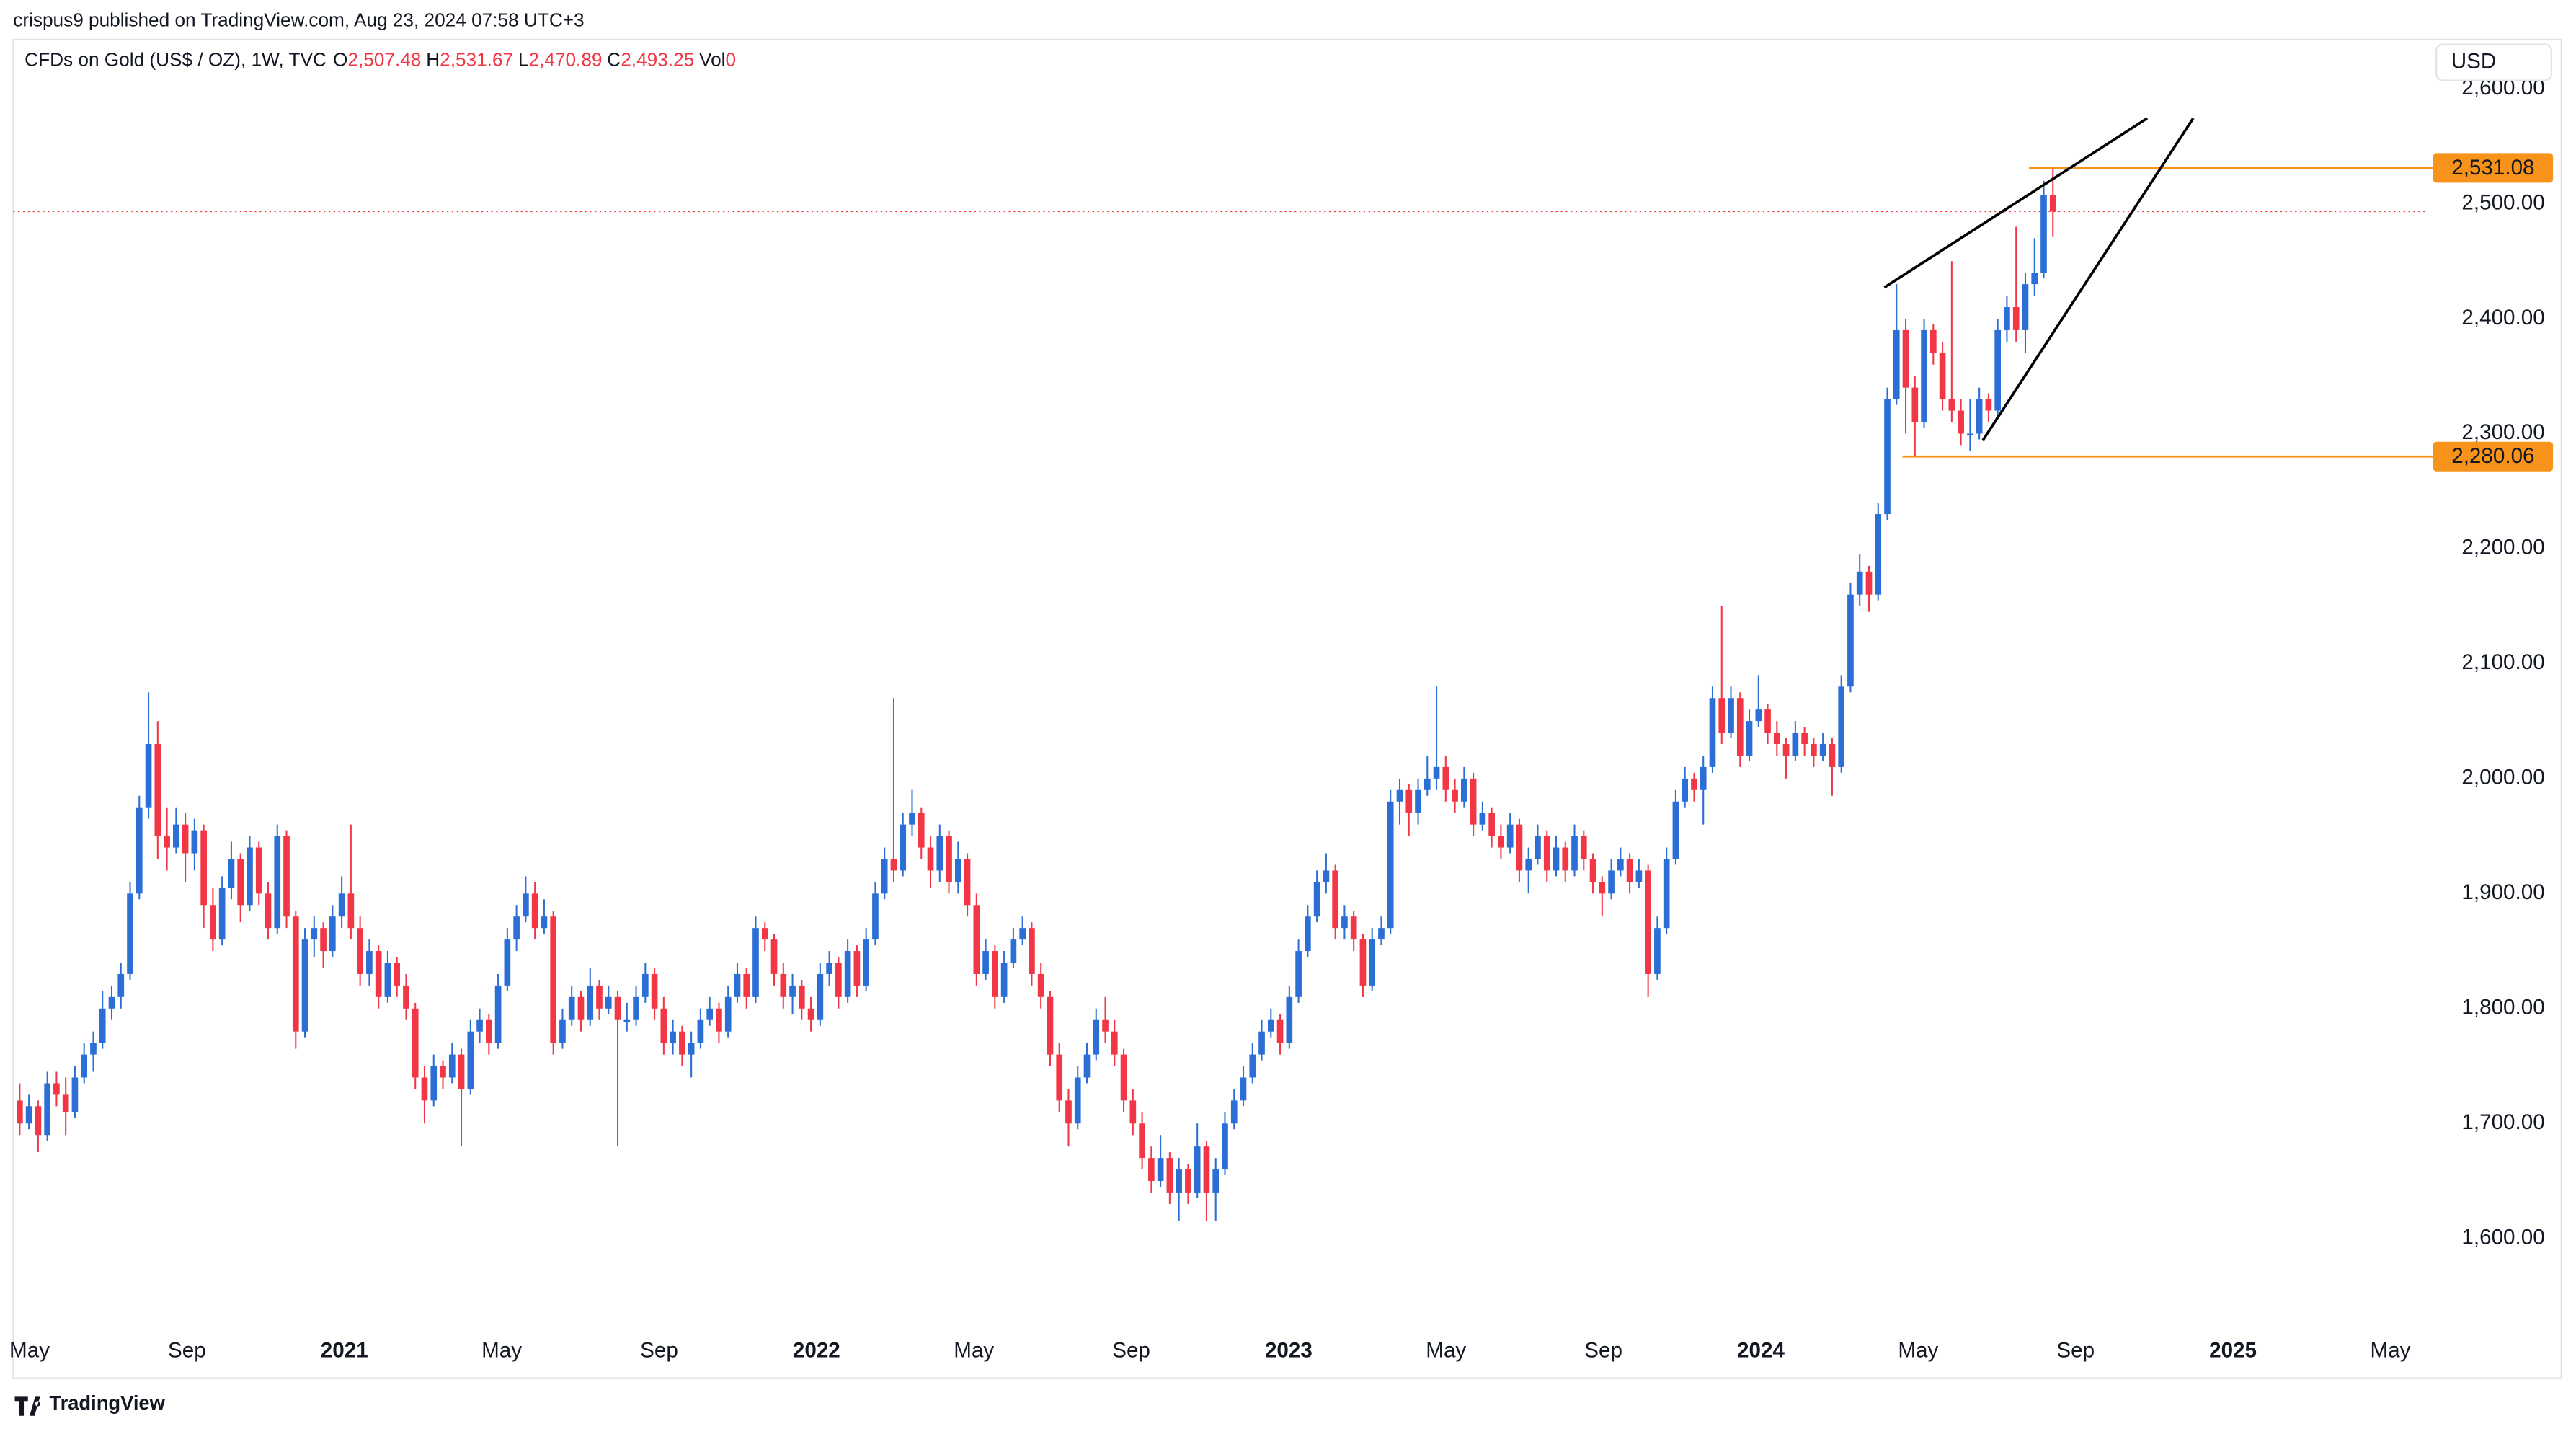  I want to click on y-tick-label: 1,900.00, so click(2502, 892).